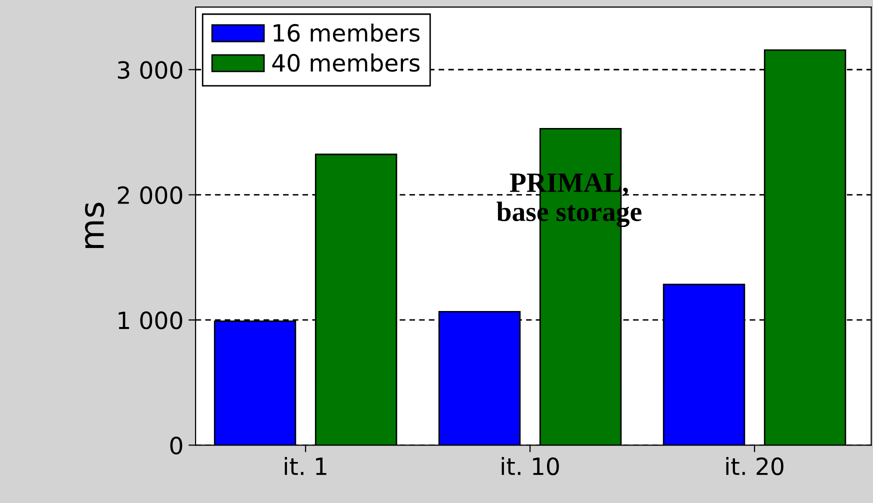 Image resolution: width=873 pixels, height=503 pixels. Describe the element at coordinates (94, 225) in the screenshot. I see `y-axis-title: ms` at that location.